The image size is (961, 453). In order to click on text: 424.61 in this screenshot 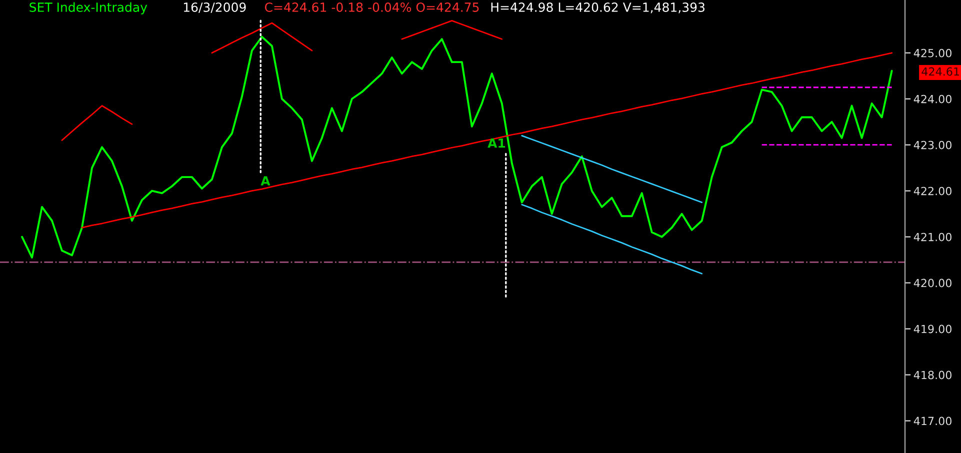, I will do `click(941, 71)`.